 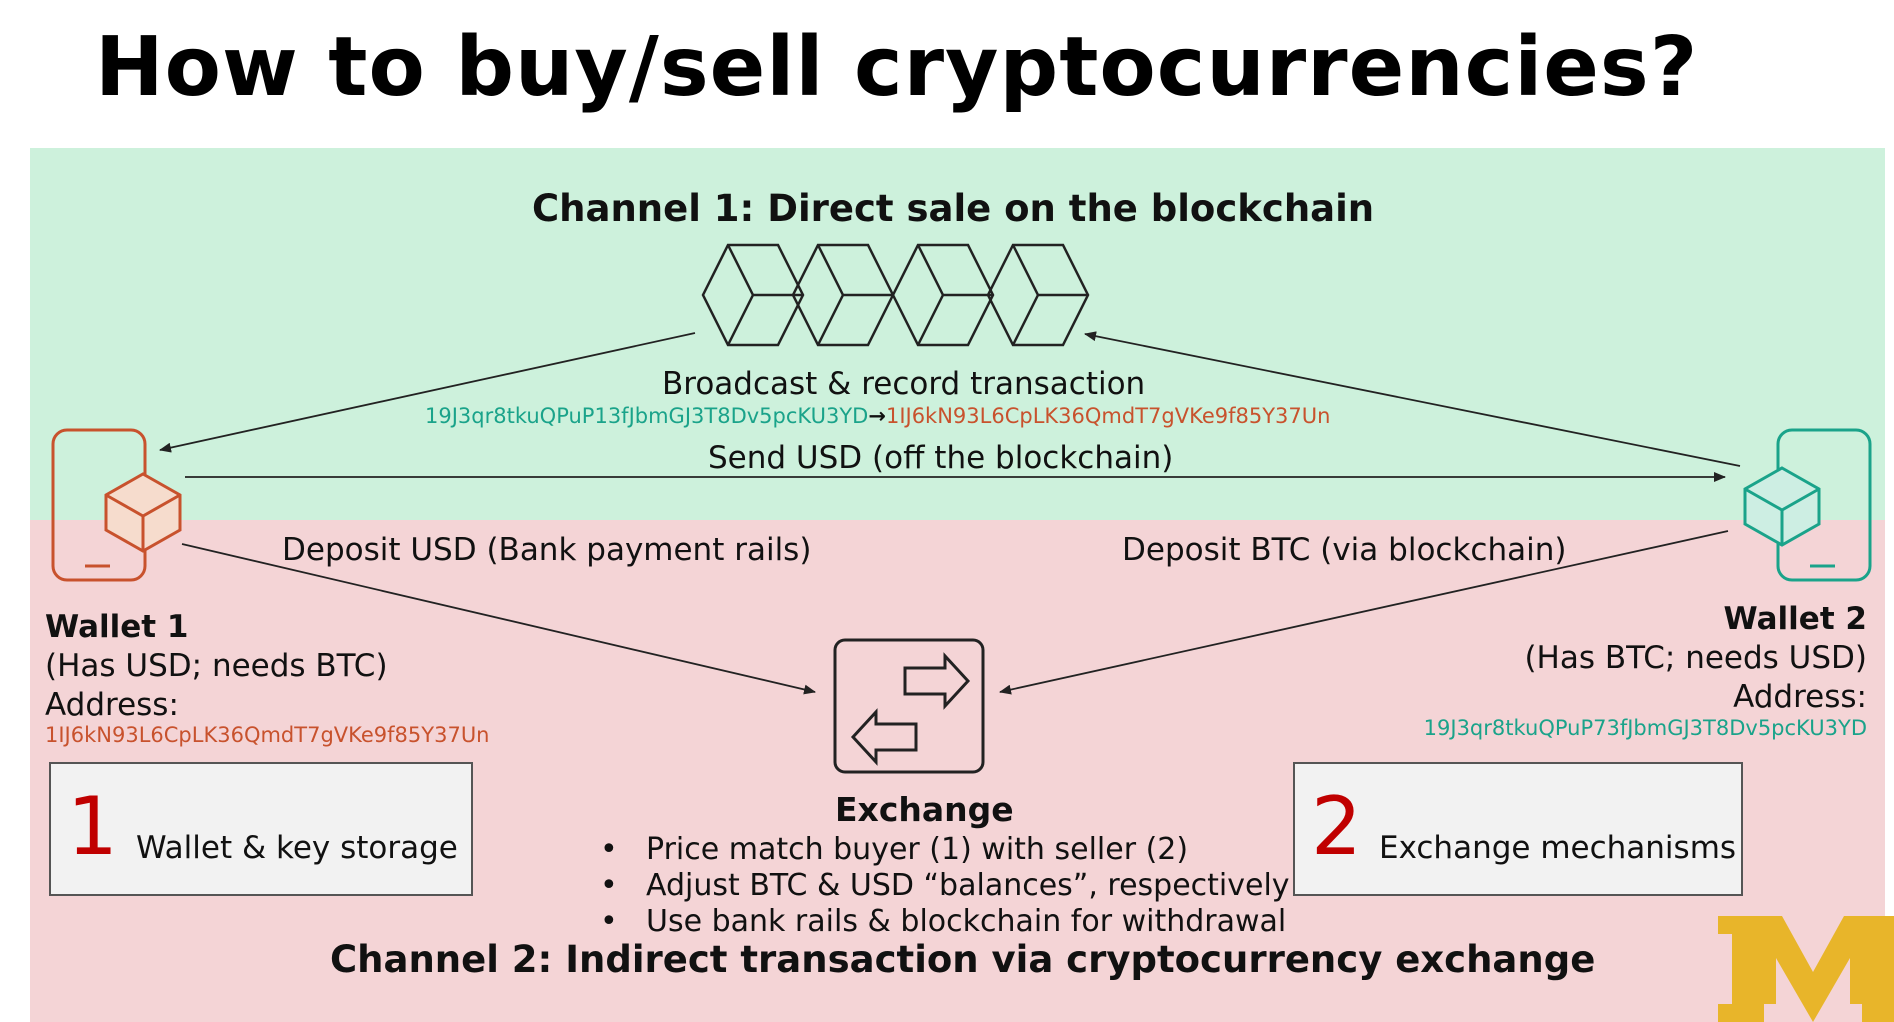 I want to click on deposit-btc-label: Deposit BTC (via blockchain), so click(x=1344, y=550).